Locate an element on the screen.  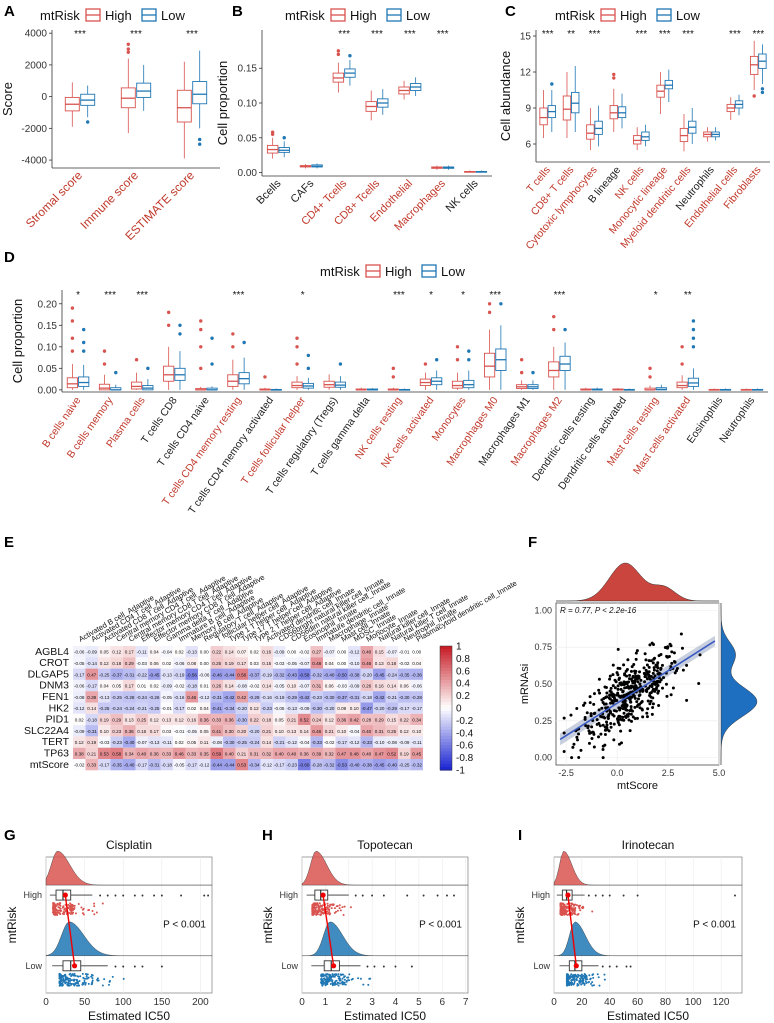
x-tick-label: 0.0 is located at coordinates (617, 773).